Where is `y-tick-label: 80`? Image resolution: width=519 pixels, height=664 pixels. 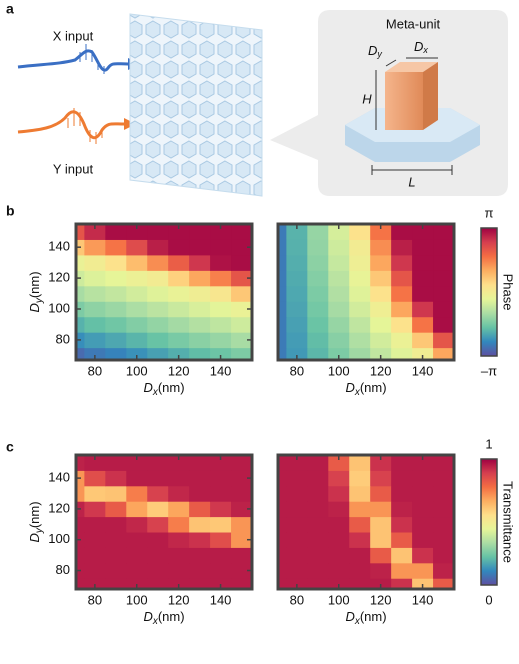 y-tick-label: 80 is located at coordinates (63, 338).